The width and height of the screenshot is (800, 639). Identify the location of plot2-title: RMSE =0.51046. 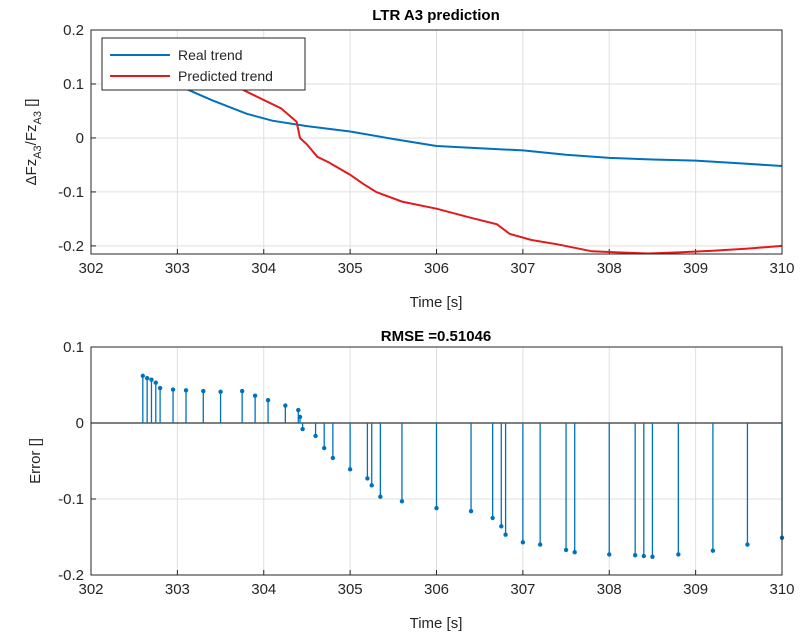
(436, 336).